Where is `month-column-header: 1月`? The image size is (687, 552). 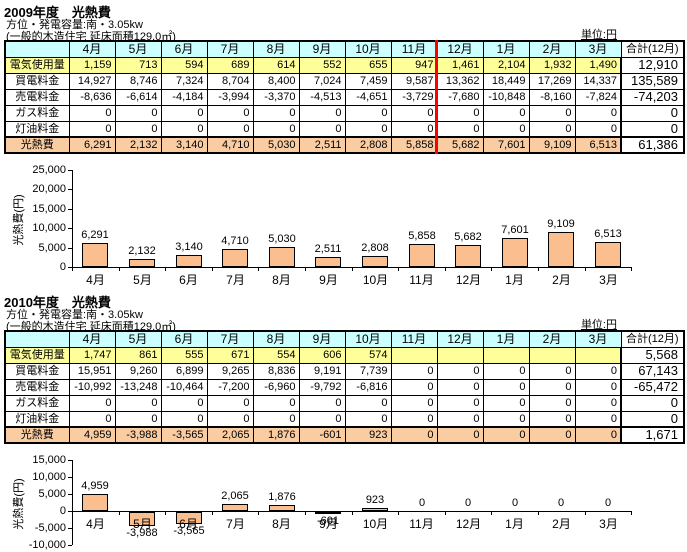 month-column-header: 1月 is located at coordinates (506, 339).